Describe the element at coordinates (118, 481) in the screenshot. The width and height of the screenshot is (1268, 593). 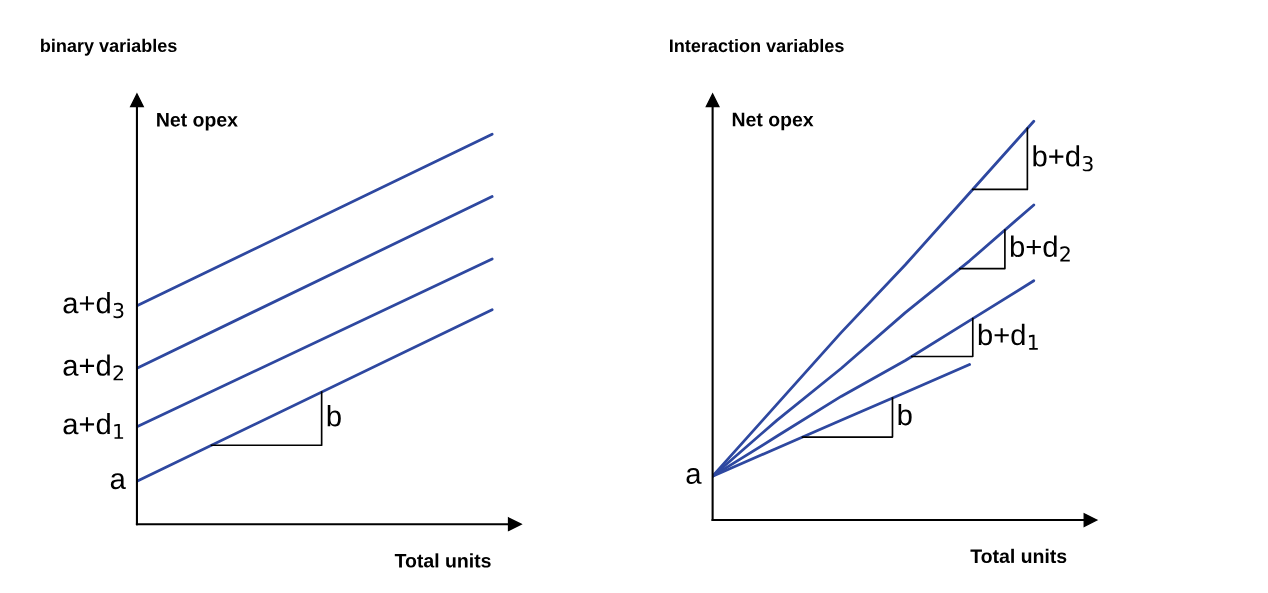
I see `annotation: a` at that location.